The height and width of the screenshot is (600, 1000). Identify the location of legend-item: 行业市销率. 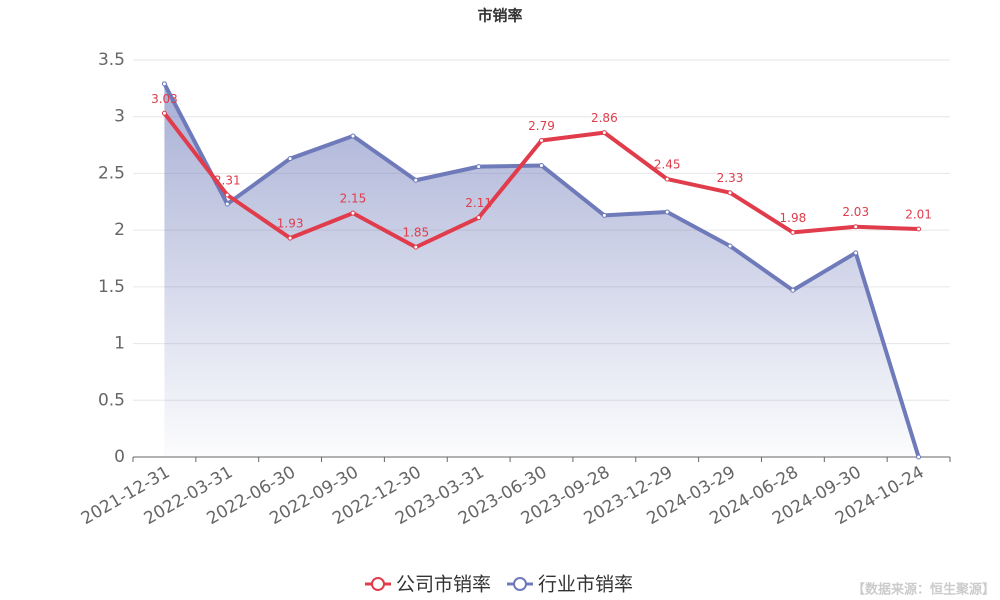
(570, 585).